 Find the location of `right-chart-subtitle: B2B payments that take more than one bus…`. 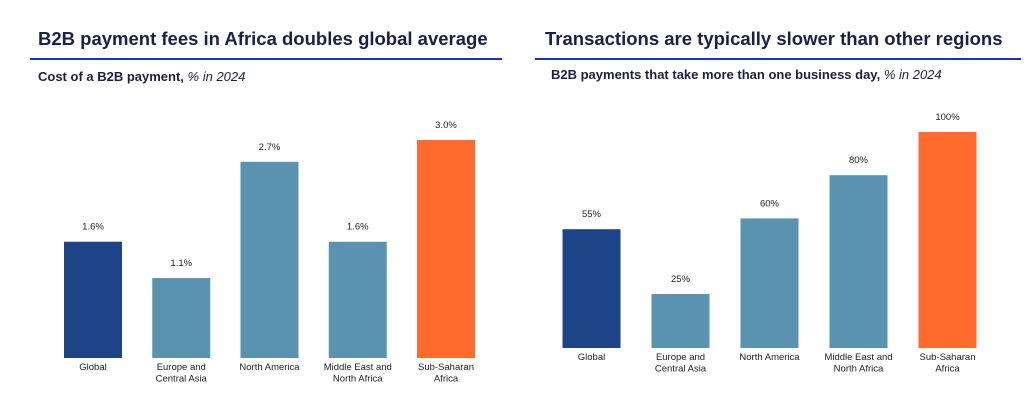

right-chart-subtitle: B2B payments that take more than one bus… is located at coordinates (746, 74).